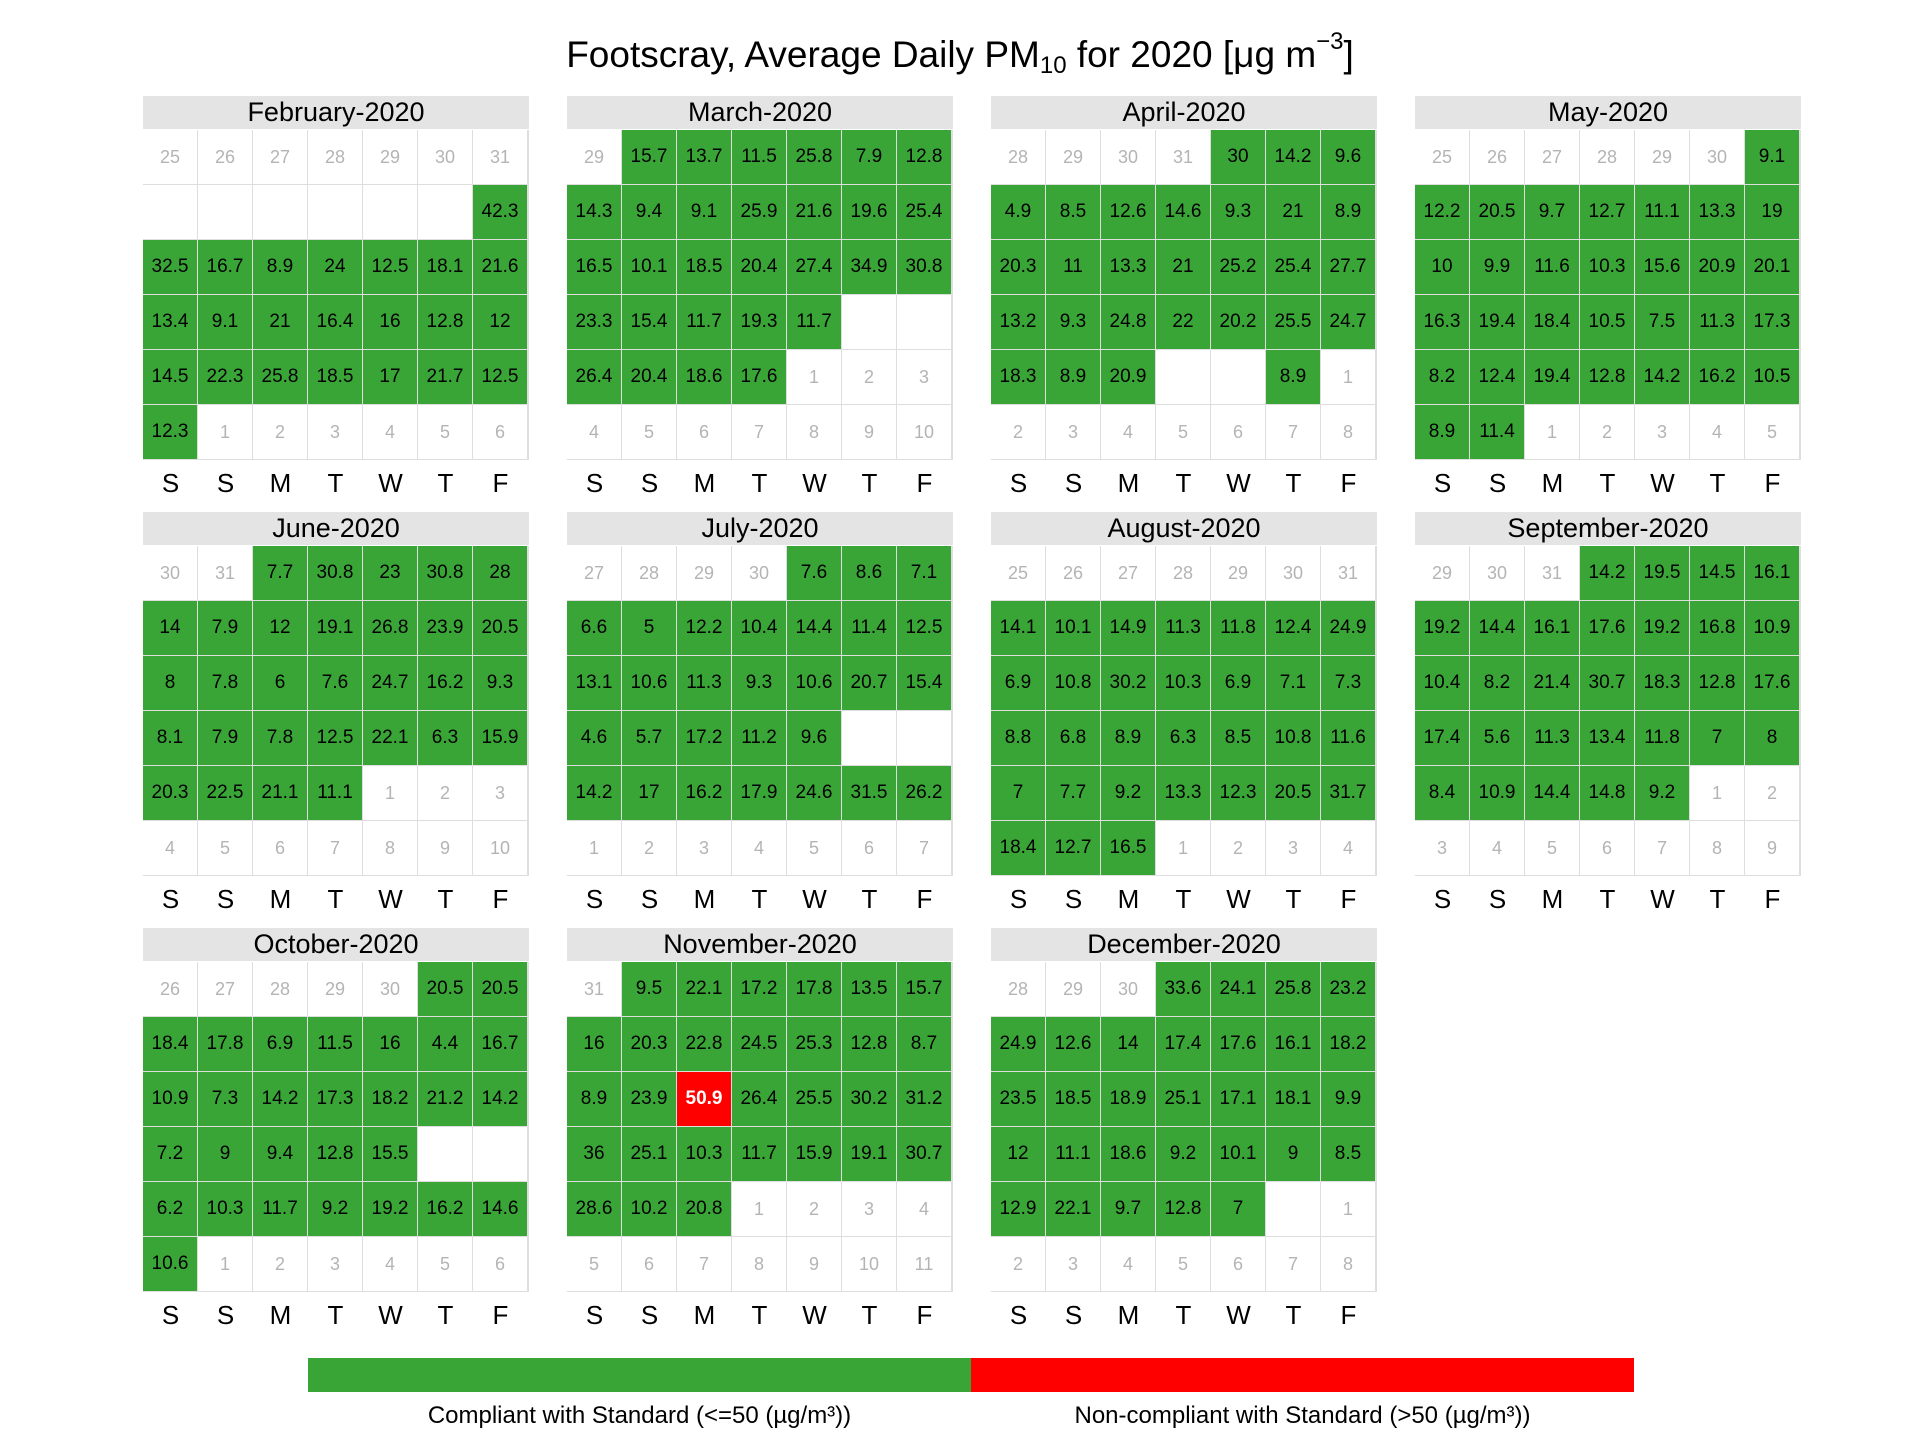 The height and width of the screenshot is (1440, 1920). Describe the element at coordinates (704, 848) in the screenshot. I see `day-cell-outside-month: 3` at that location.